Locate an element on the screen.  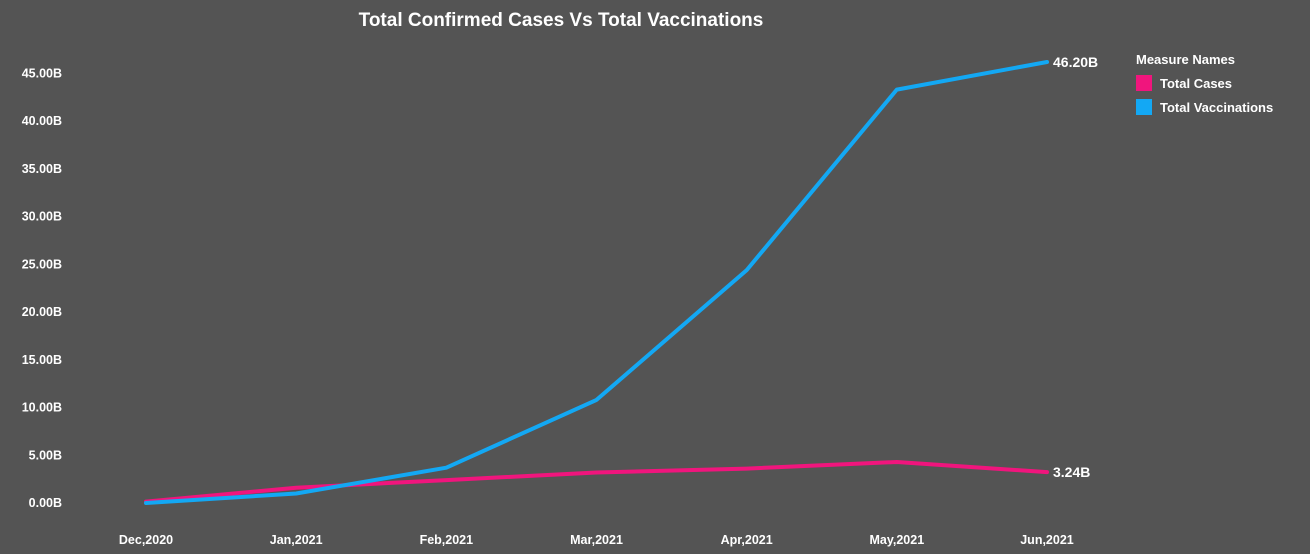
legend-item-total-vaccinations: Total Vaccinations is located at coordinates (1204, 107).